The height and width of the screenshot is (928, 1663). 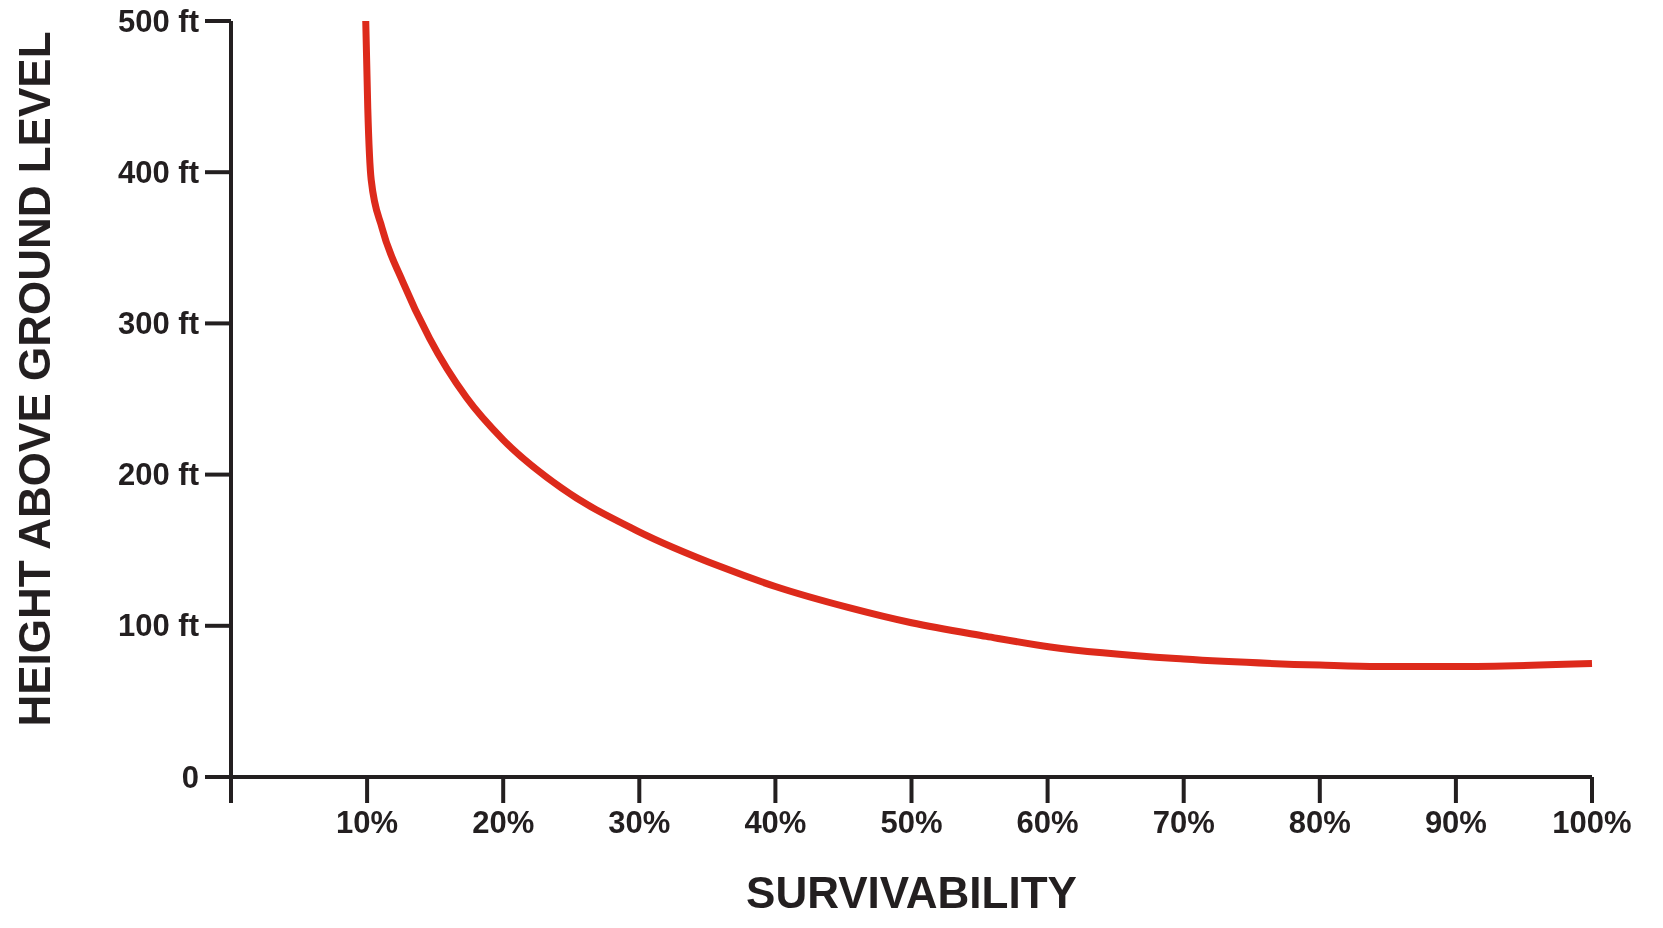 I want to click on x-tick-label: 10%, so click(x=367, y=822).